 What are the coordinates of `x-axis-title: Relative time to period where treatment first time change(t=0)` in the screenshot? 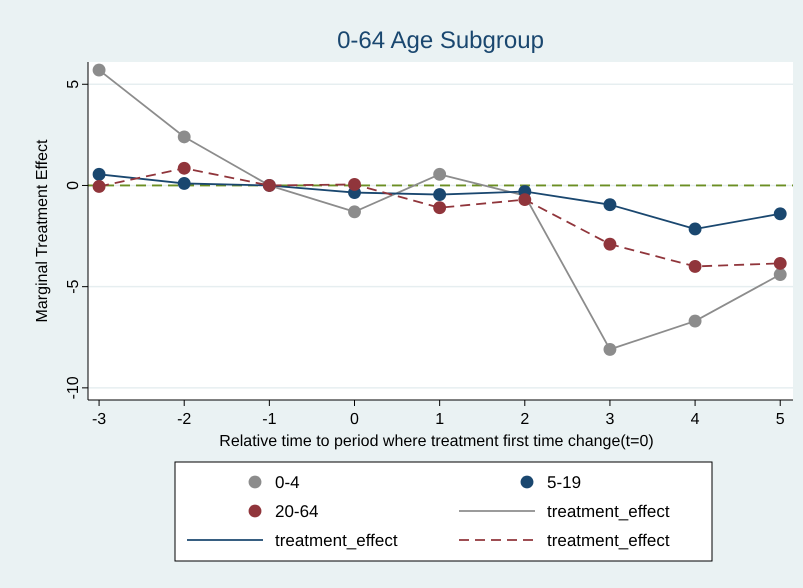 It's located at (436, 441).